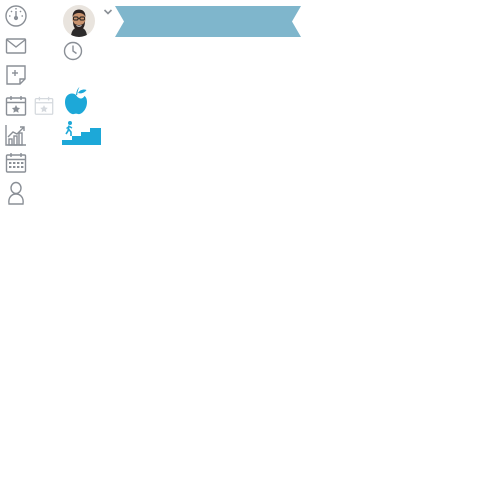  Describe the element at coordinates (208, 21) in the screenshot. I see `ribbon-banner` at that location.